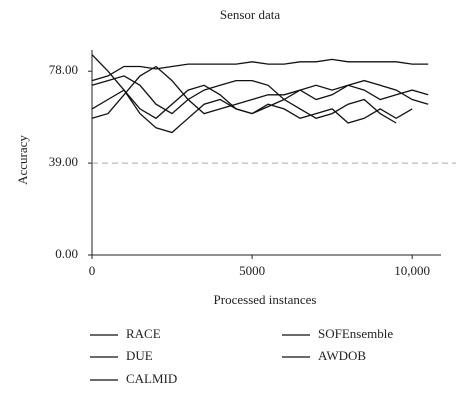  What do you see at coordinates (252, 270) in the screenshot?
I see `x-tick-label: 5000` at bounding box center [252, 270].